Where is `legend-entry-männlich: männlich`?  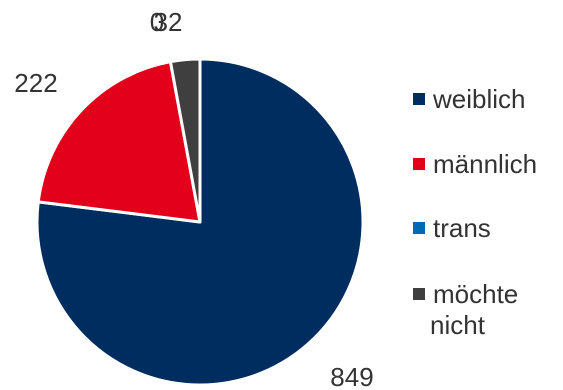
legend-entry-männlich: männlich is located at coordinates (475, 164).